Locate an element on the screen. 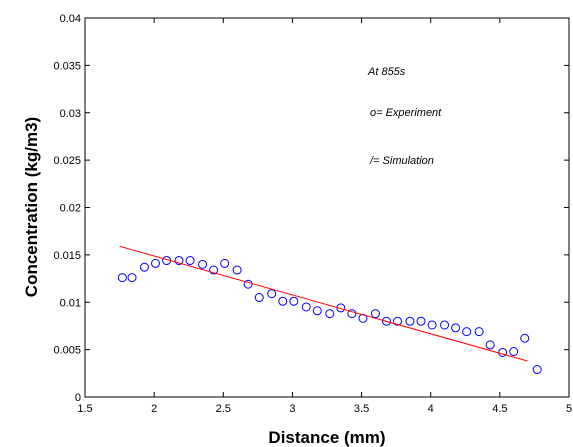  annotation-time: At 855s is located at coordinates (386, 72).